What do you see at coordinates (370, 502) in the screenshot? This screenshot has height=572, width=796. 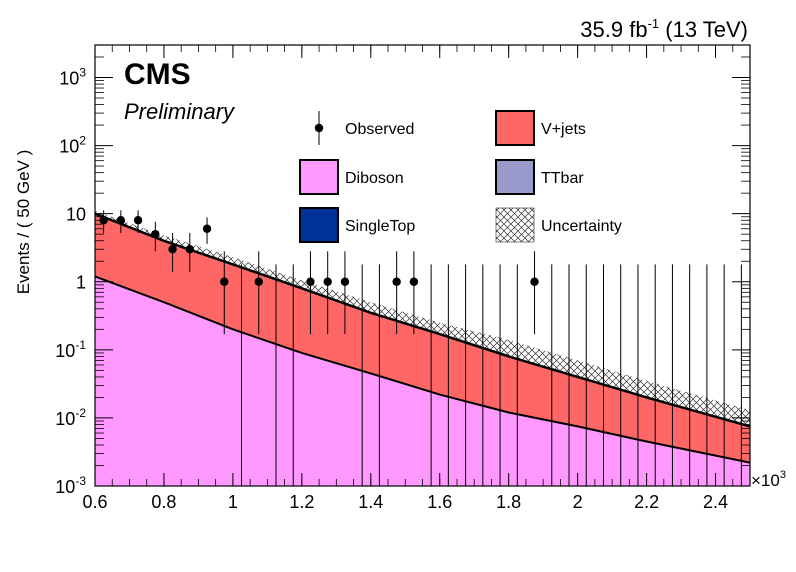 I see `x-tick-label: 1.4` at bounding box center [370, 502].